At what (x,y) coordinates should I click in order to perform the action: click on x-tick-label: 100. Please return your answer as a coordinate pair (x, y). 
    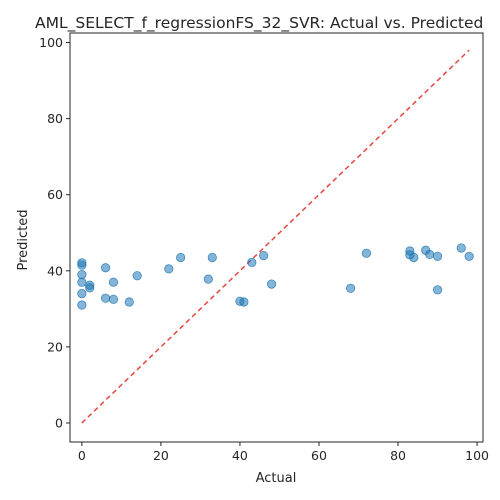
    Looking at the image, I should click on (477, 455).